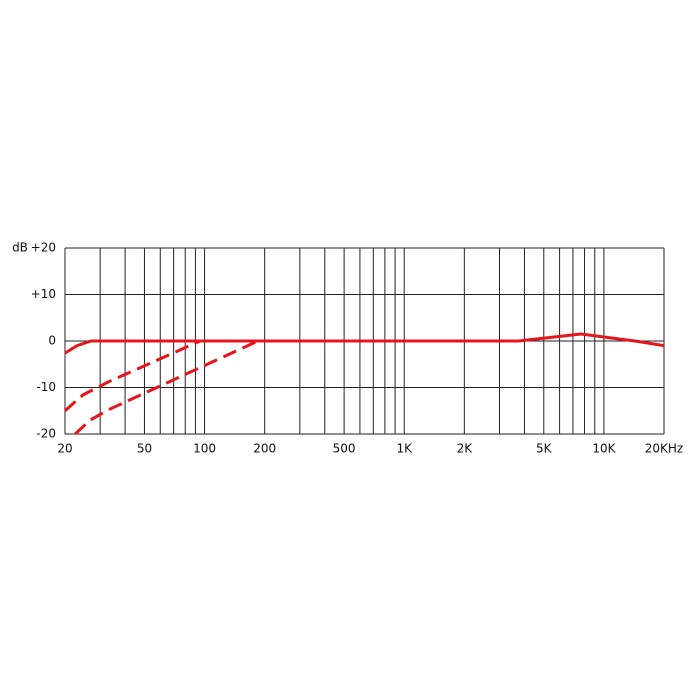 The height and width of the screenshot is (700, 700). Describe the element at coordinates (64, 449) in the screenshot. I see `x-tick-label: 20` at that location.